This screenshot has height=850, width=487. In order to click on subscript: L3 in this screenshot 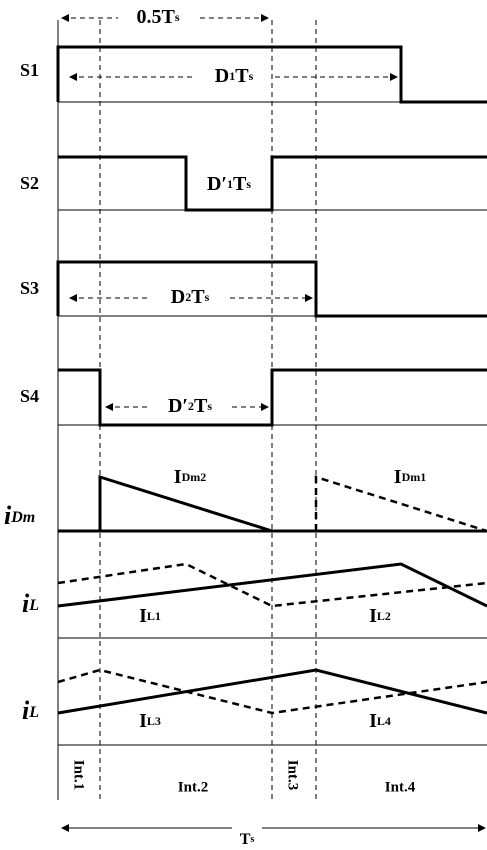, I will do `click(154, 721)`.